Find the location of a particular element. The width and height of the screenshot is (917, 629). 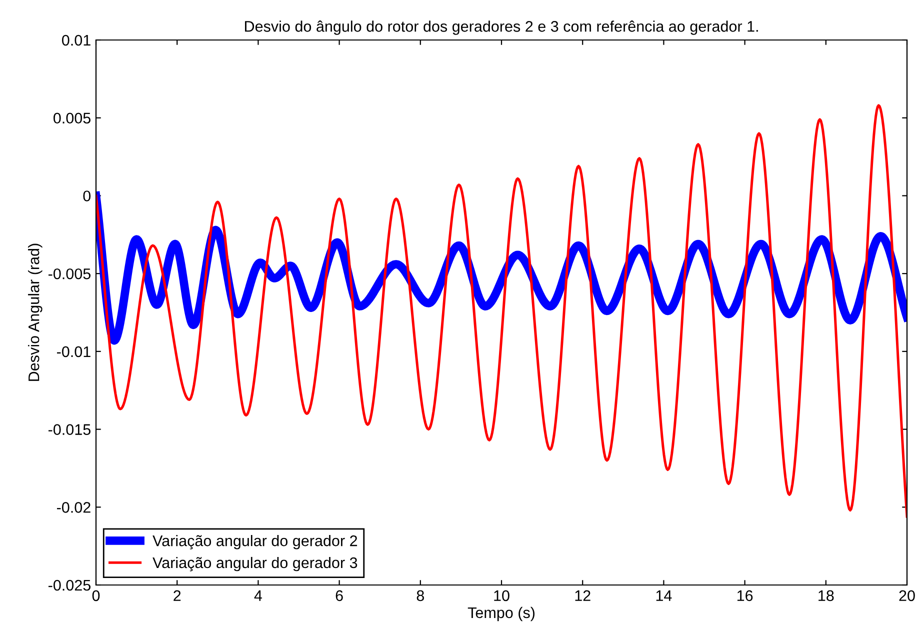

x-tick-label: 10 is located at coordinates (502, 596).